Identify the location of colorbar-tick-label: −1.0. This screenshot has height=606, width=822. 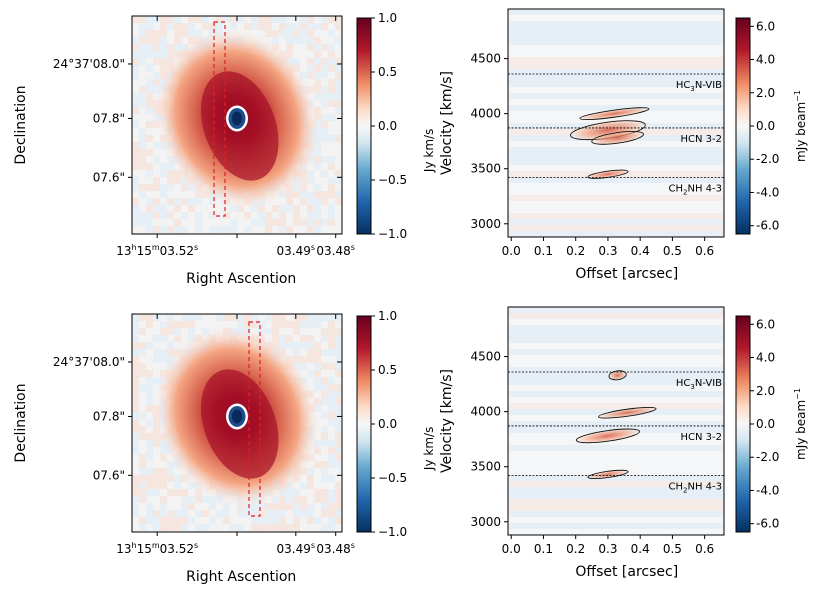
(392, 532).